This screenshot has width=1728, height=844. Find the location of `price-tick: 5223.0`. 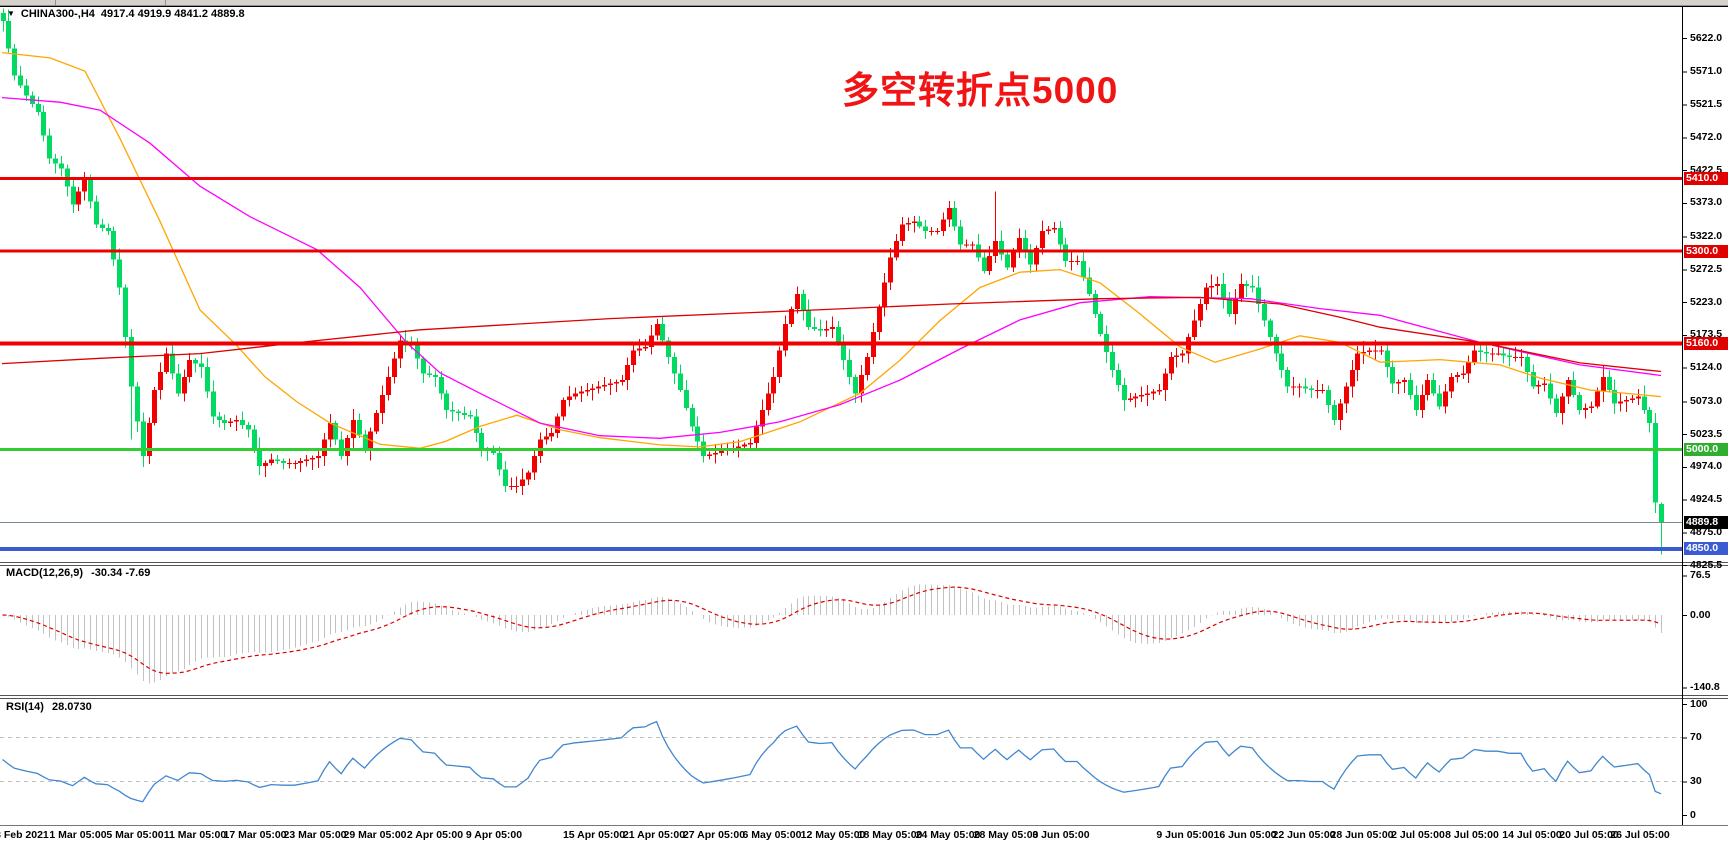

price-tick: 5223.0 is located at coordinates (1706, 301).